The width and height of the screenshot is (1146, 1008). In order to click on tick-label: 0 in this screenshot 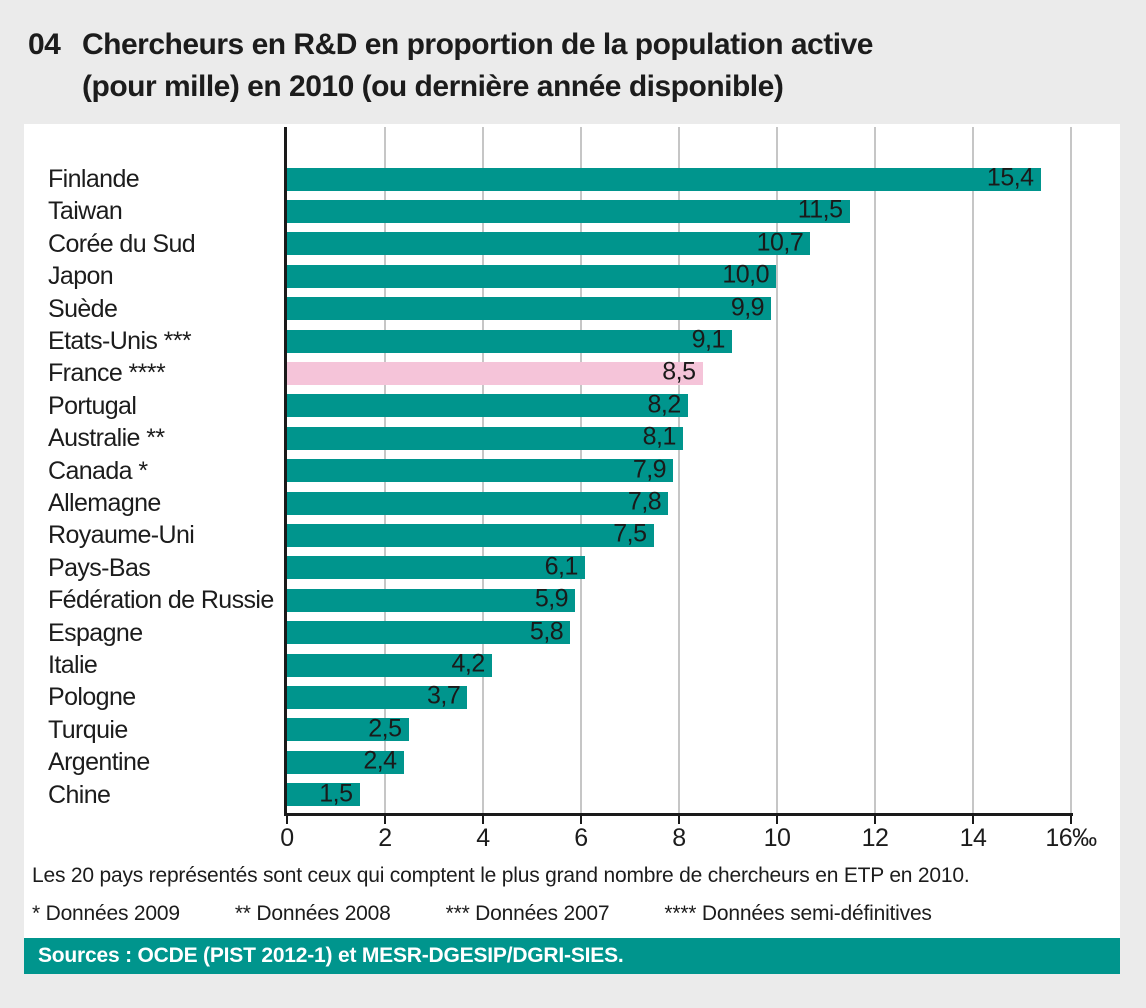, I will do `click(287, 838)`.